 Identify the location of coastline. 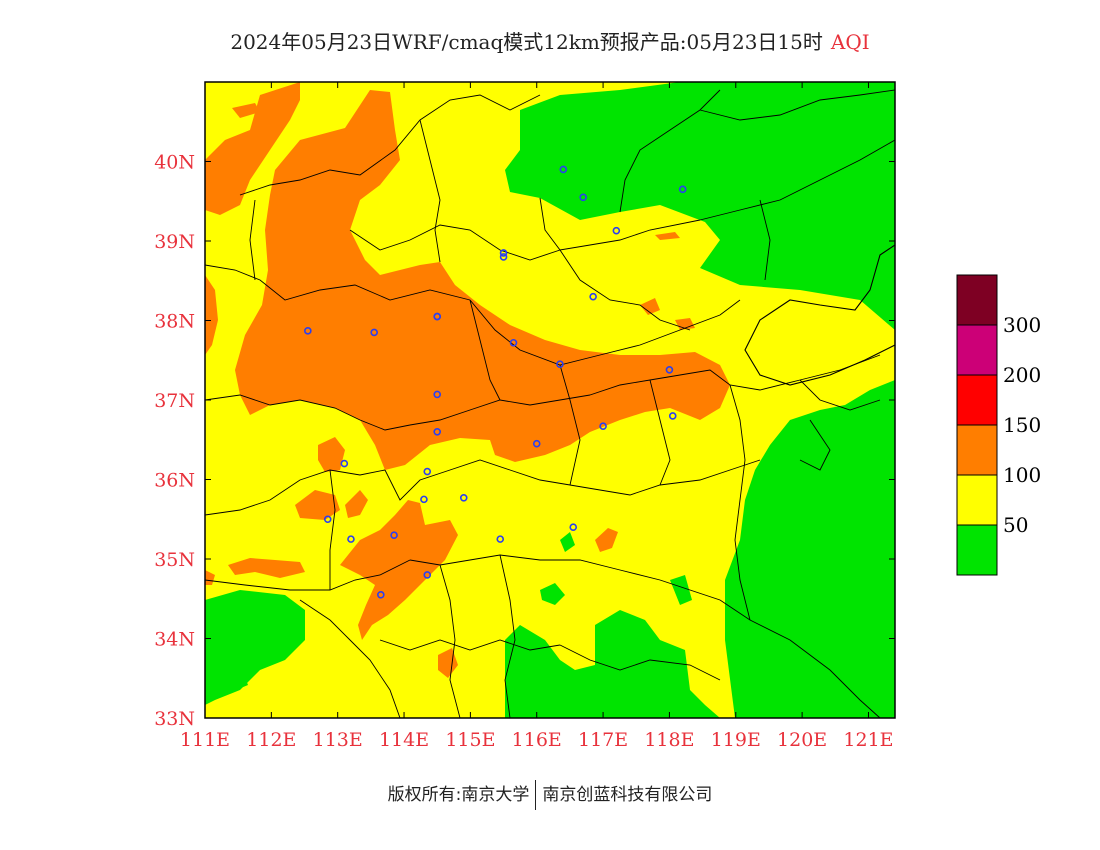
(819, 315).